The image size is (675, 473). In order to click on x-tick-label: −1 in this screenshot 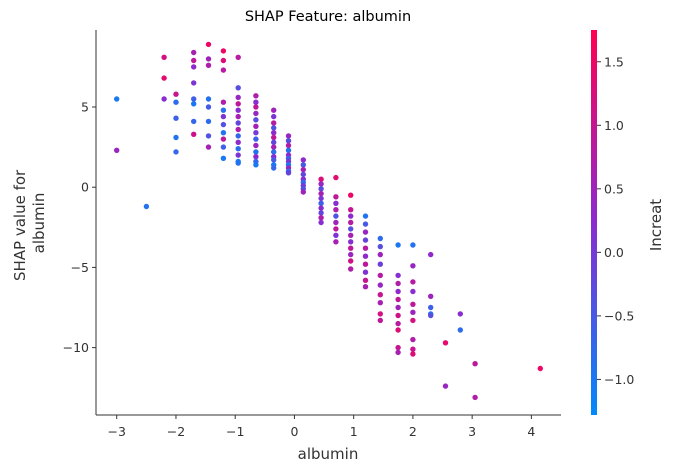, I will do `click(235, 431)`.